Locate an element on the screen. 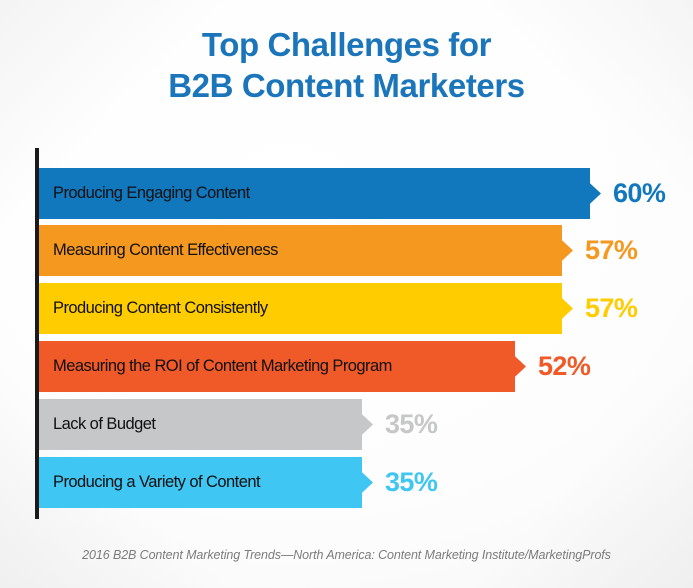 This screenshot has height=588, width=693. bar-row: Producing a Variety of Content 35% is located at coordinates (266, 482).